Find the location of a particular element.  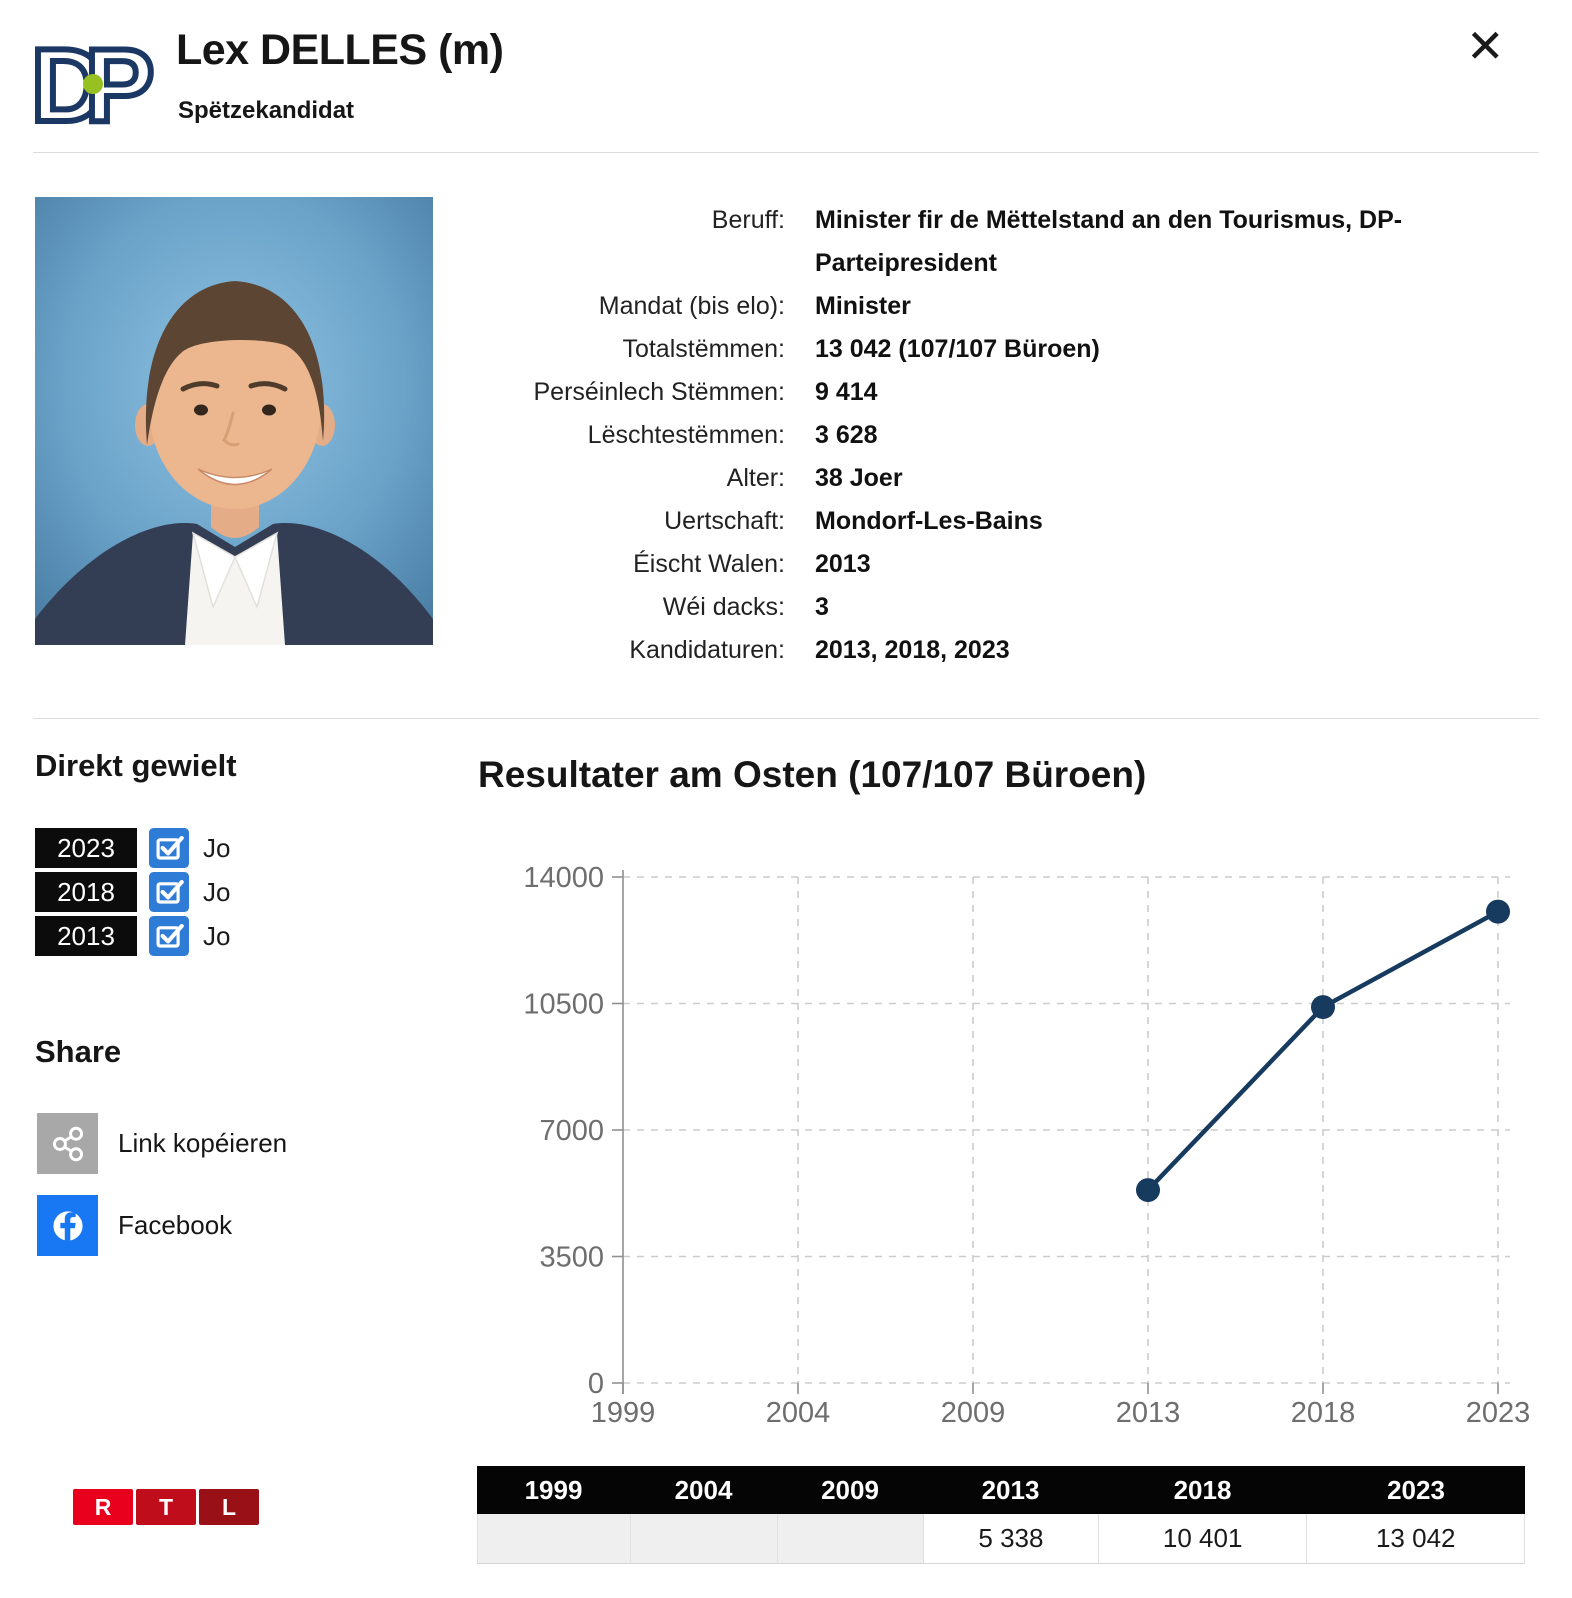

rtl-logo: R T L is located at coordinates (166, 1507).